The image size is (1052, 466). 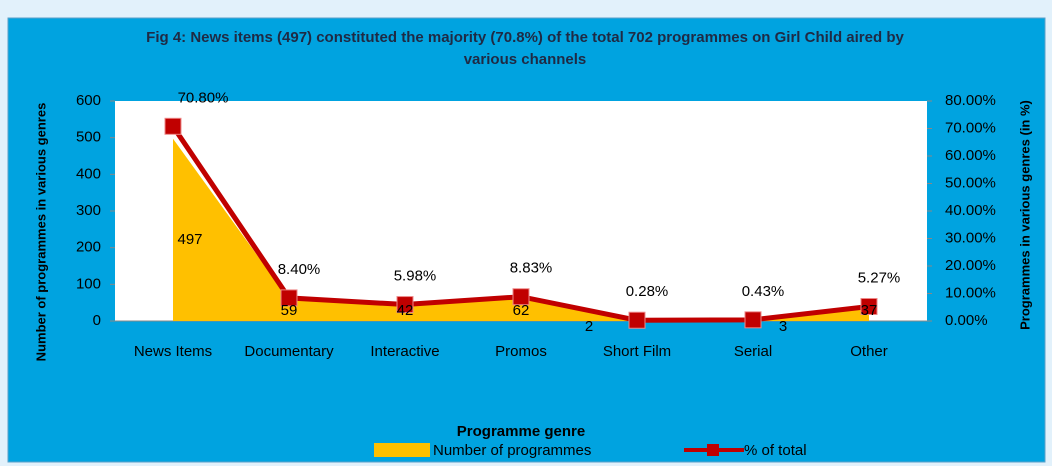 What do you see at coordinates (970, 210) in the screenshot?
I see `y2-tick-label: 40.00%` at bounding box center [970, 210].